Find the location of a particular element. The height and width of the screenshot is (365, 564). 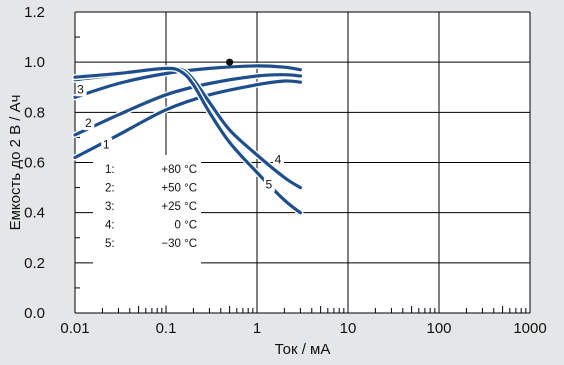

legend-entry-text: +50 °C is located at coordinates (179, 188).